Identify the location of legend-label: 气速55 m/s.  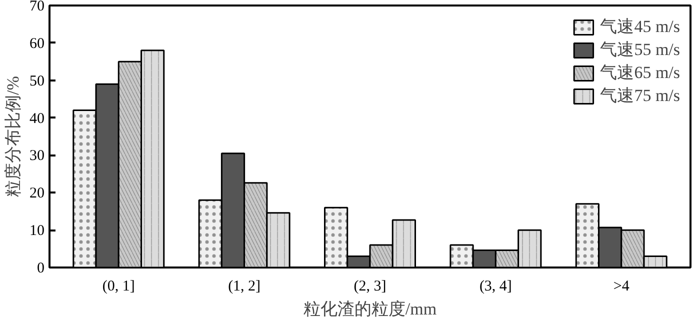
(640, 50).